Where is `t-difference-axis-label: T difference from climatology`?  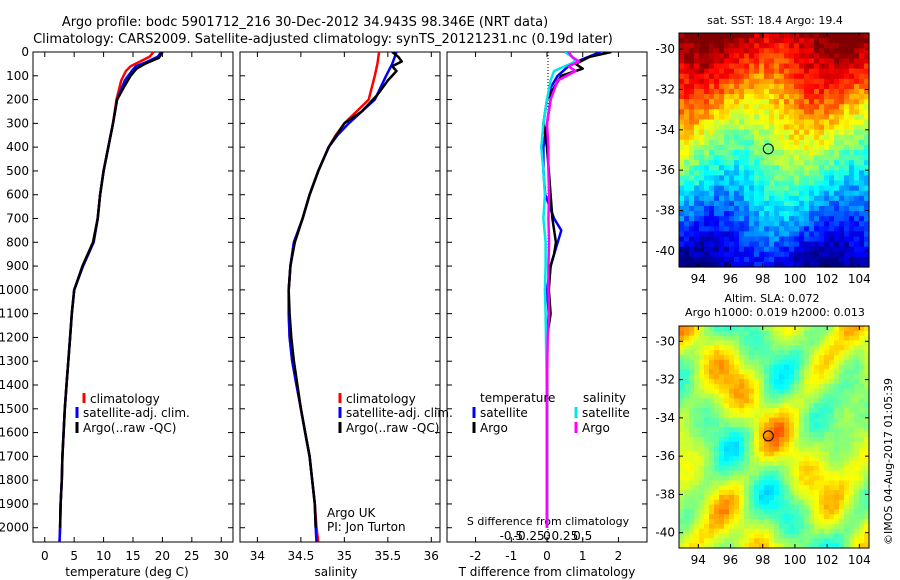 t-difference-axis-label: T difference from climatology is located at coordinates (547, 572).